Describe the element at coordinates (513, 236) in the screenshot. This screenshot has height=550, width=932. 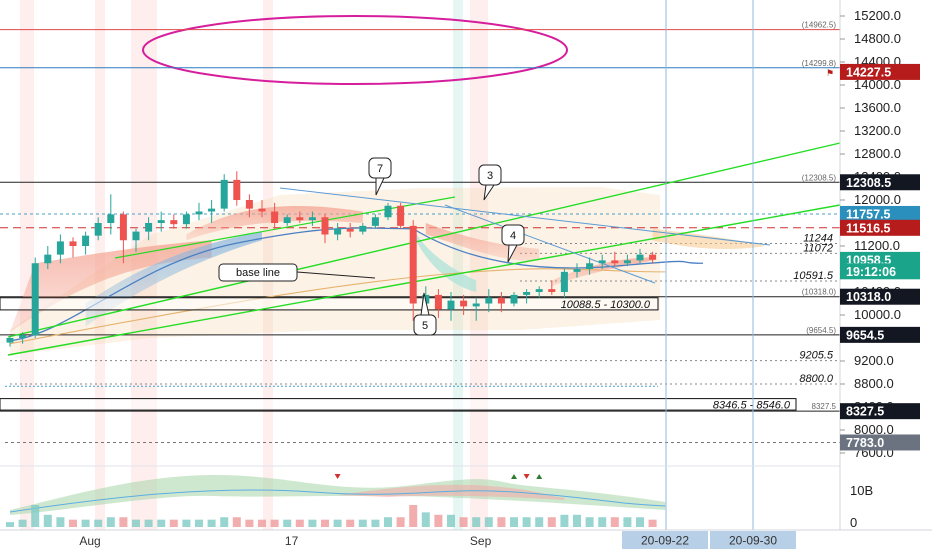
I see `callout-label: 4` at that location.